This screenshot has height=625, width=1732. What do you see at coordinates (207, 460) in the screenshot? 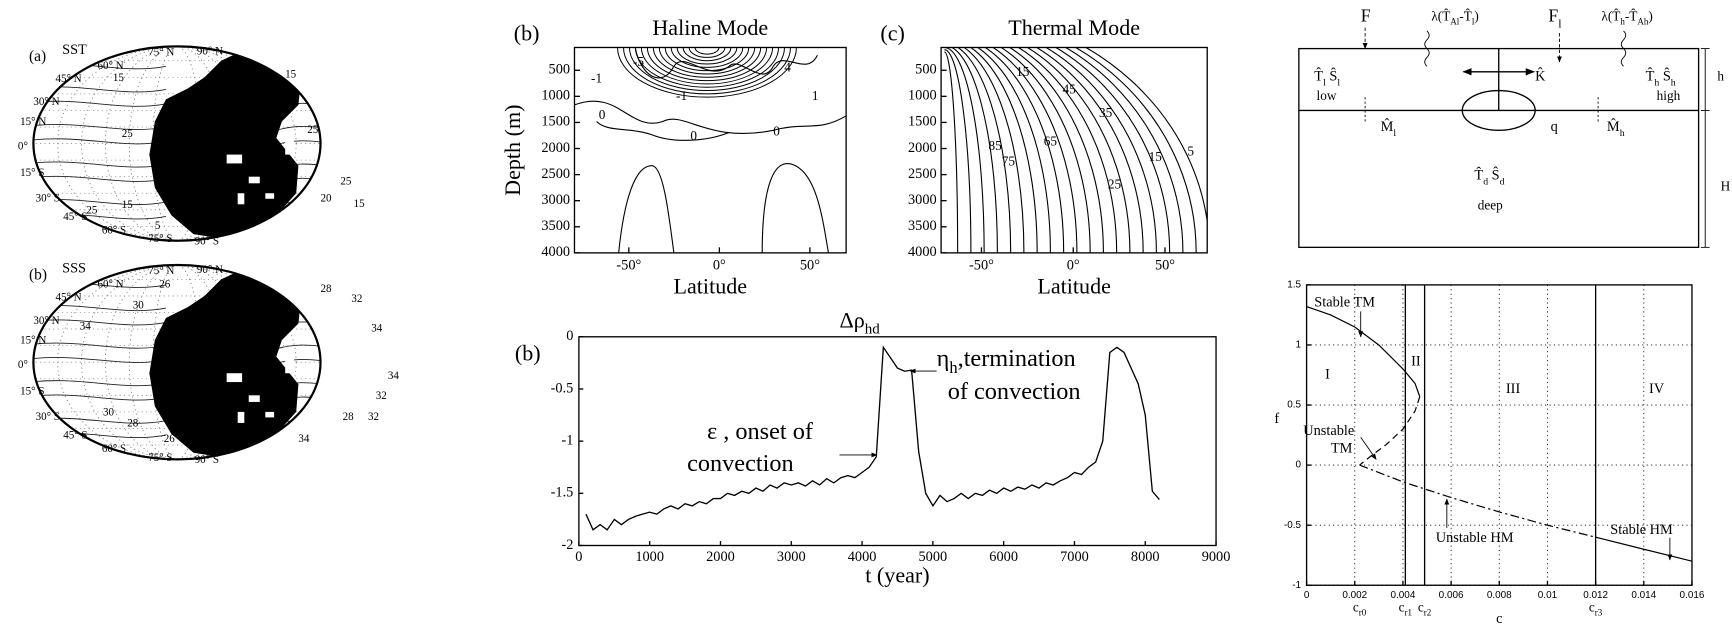
I see `latitude-label: 90° S` at bounding box center [207, 460].